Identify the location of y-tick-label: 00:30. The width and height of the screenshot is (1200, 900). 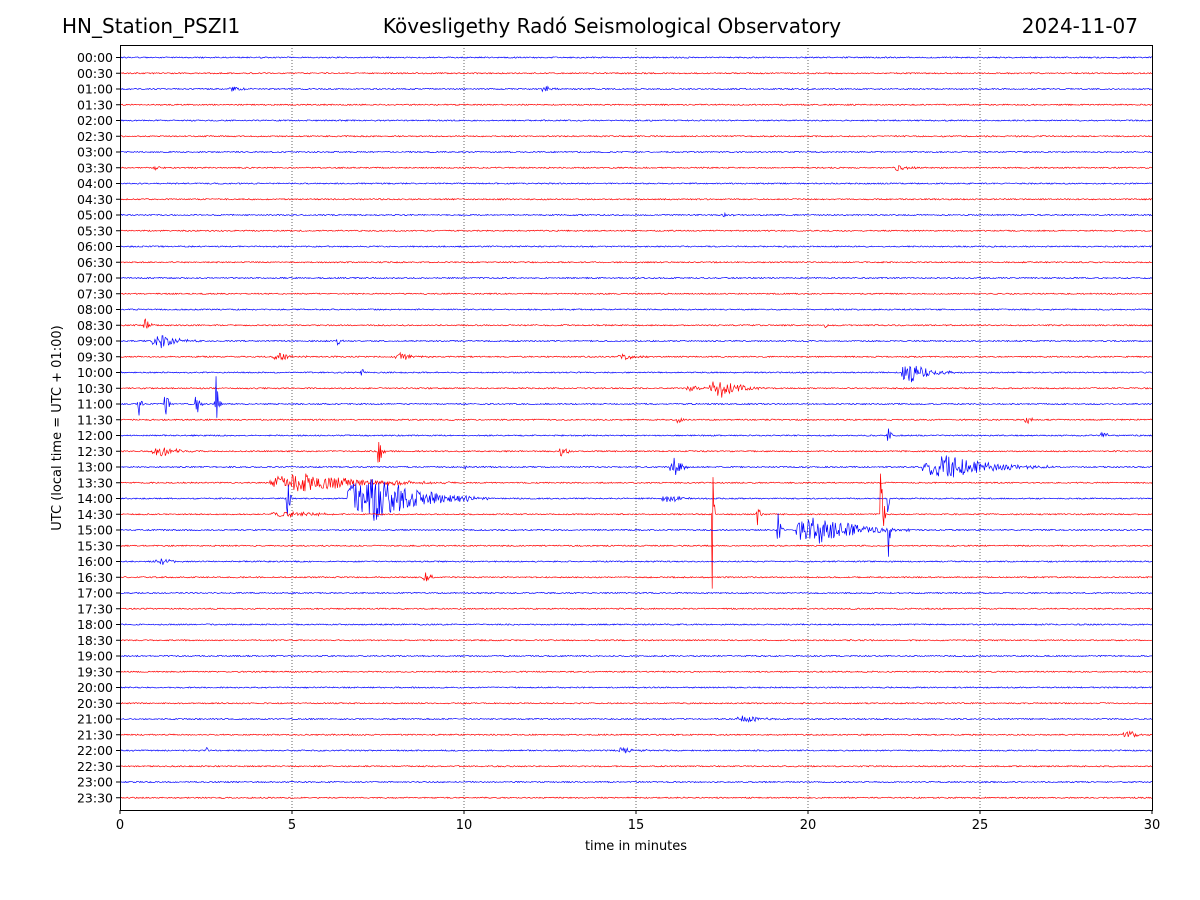
(95, 73).